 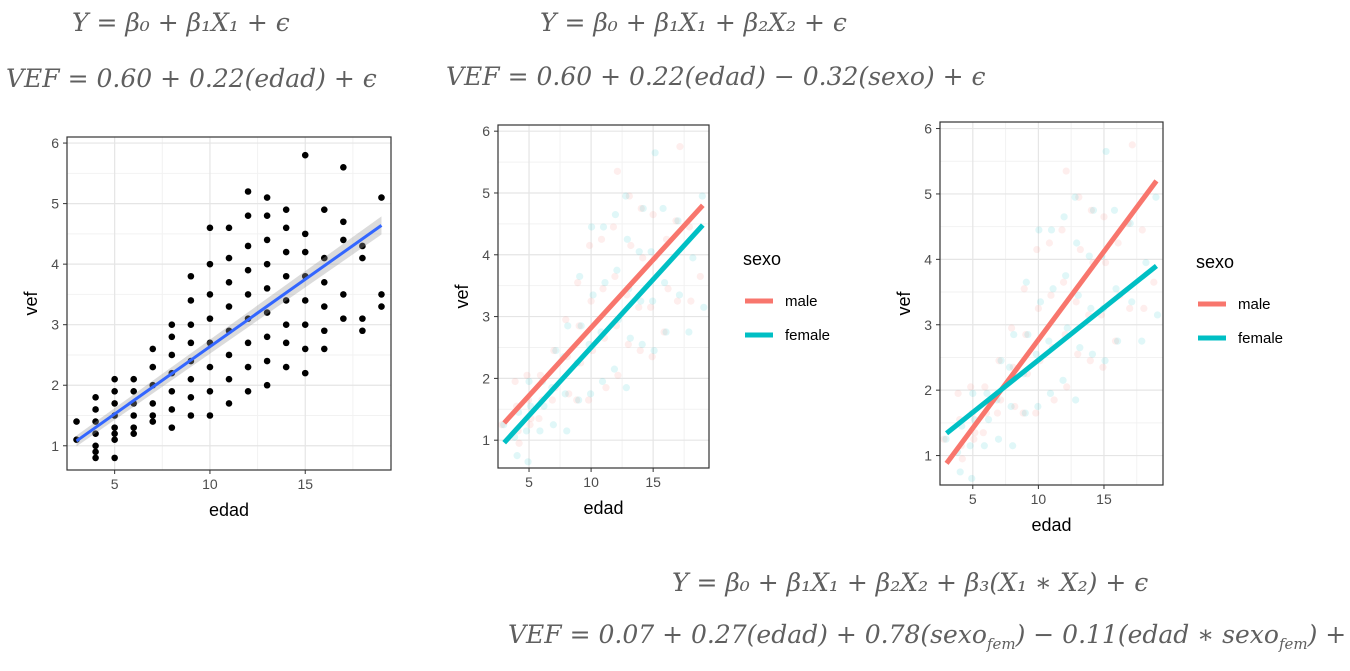 I want to click on legend-label-female: female, so click(x=807, y=335).